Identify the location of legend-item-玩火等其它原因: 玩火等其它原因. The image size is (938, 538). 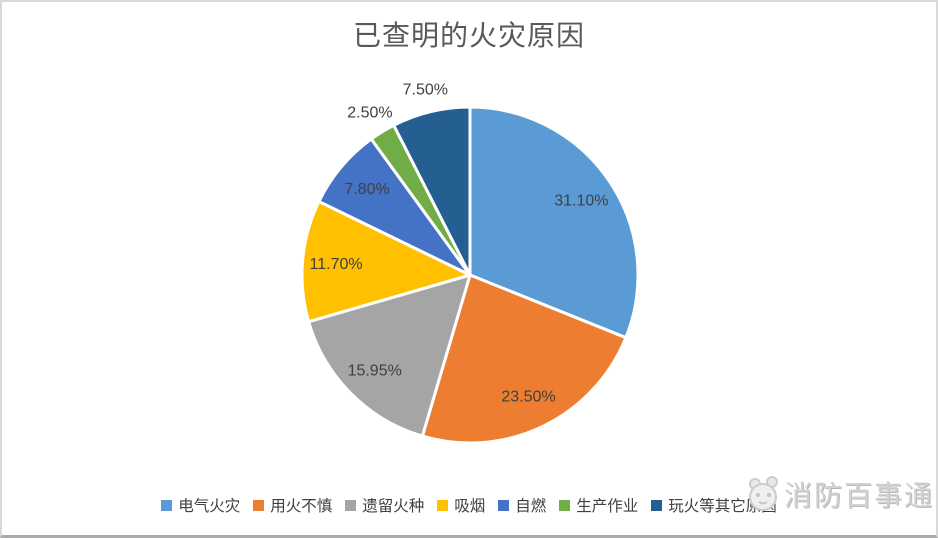
(714, 505).